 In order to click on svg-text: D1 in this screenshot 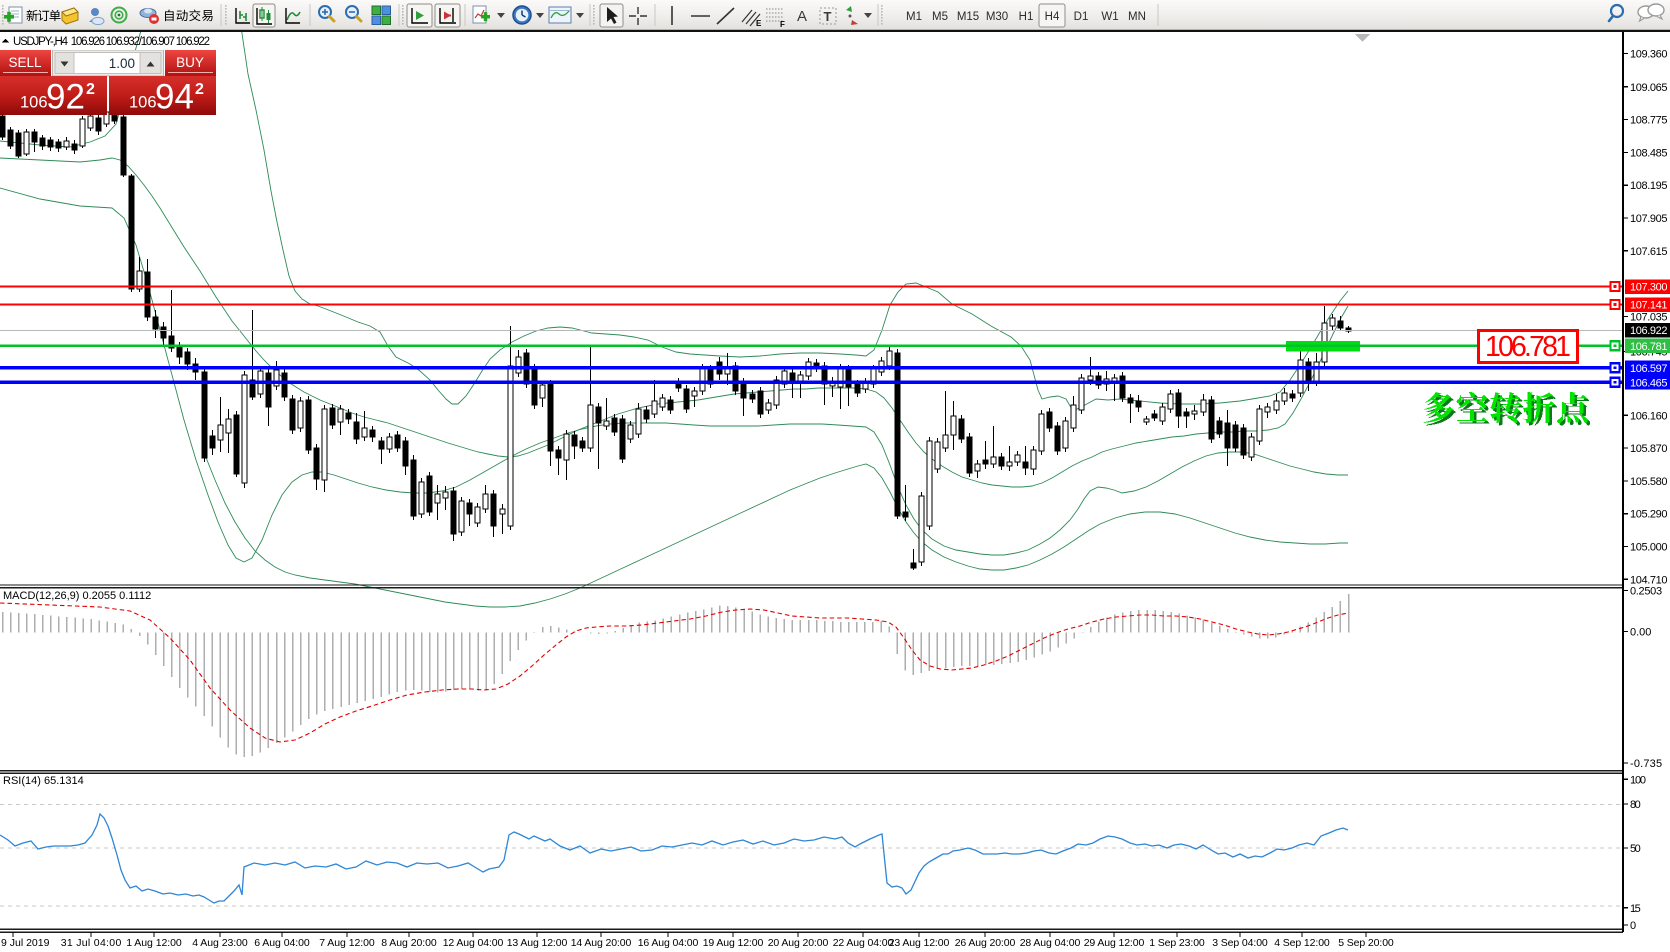, I will do `click(1081, 17)`.